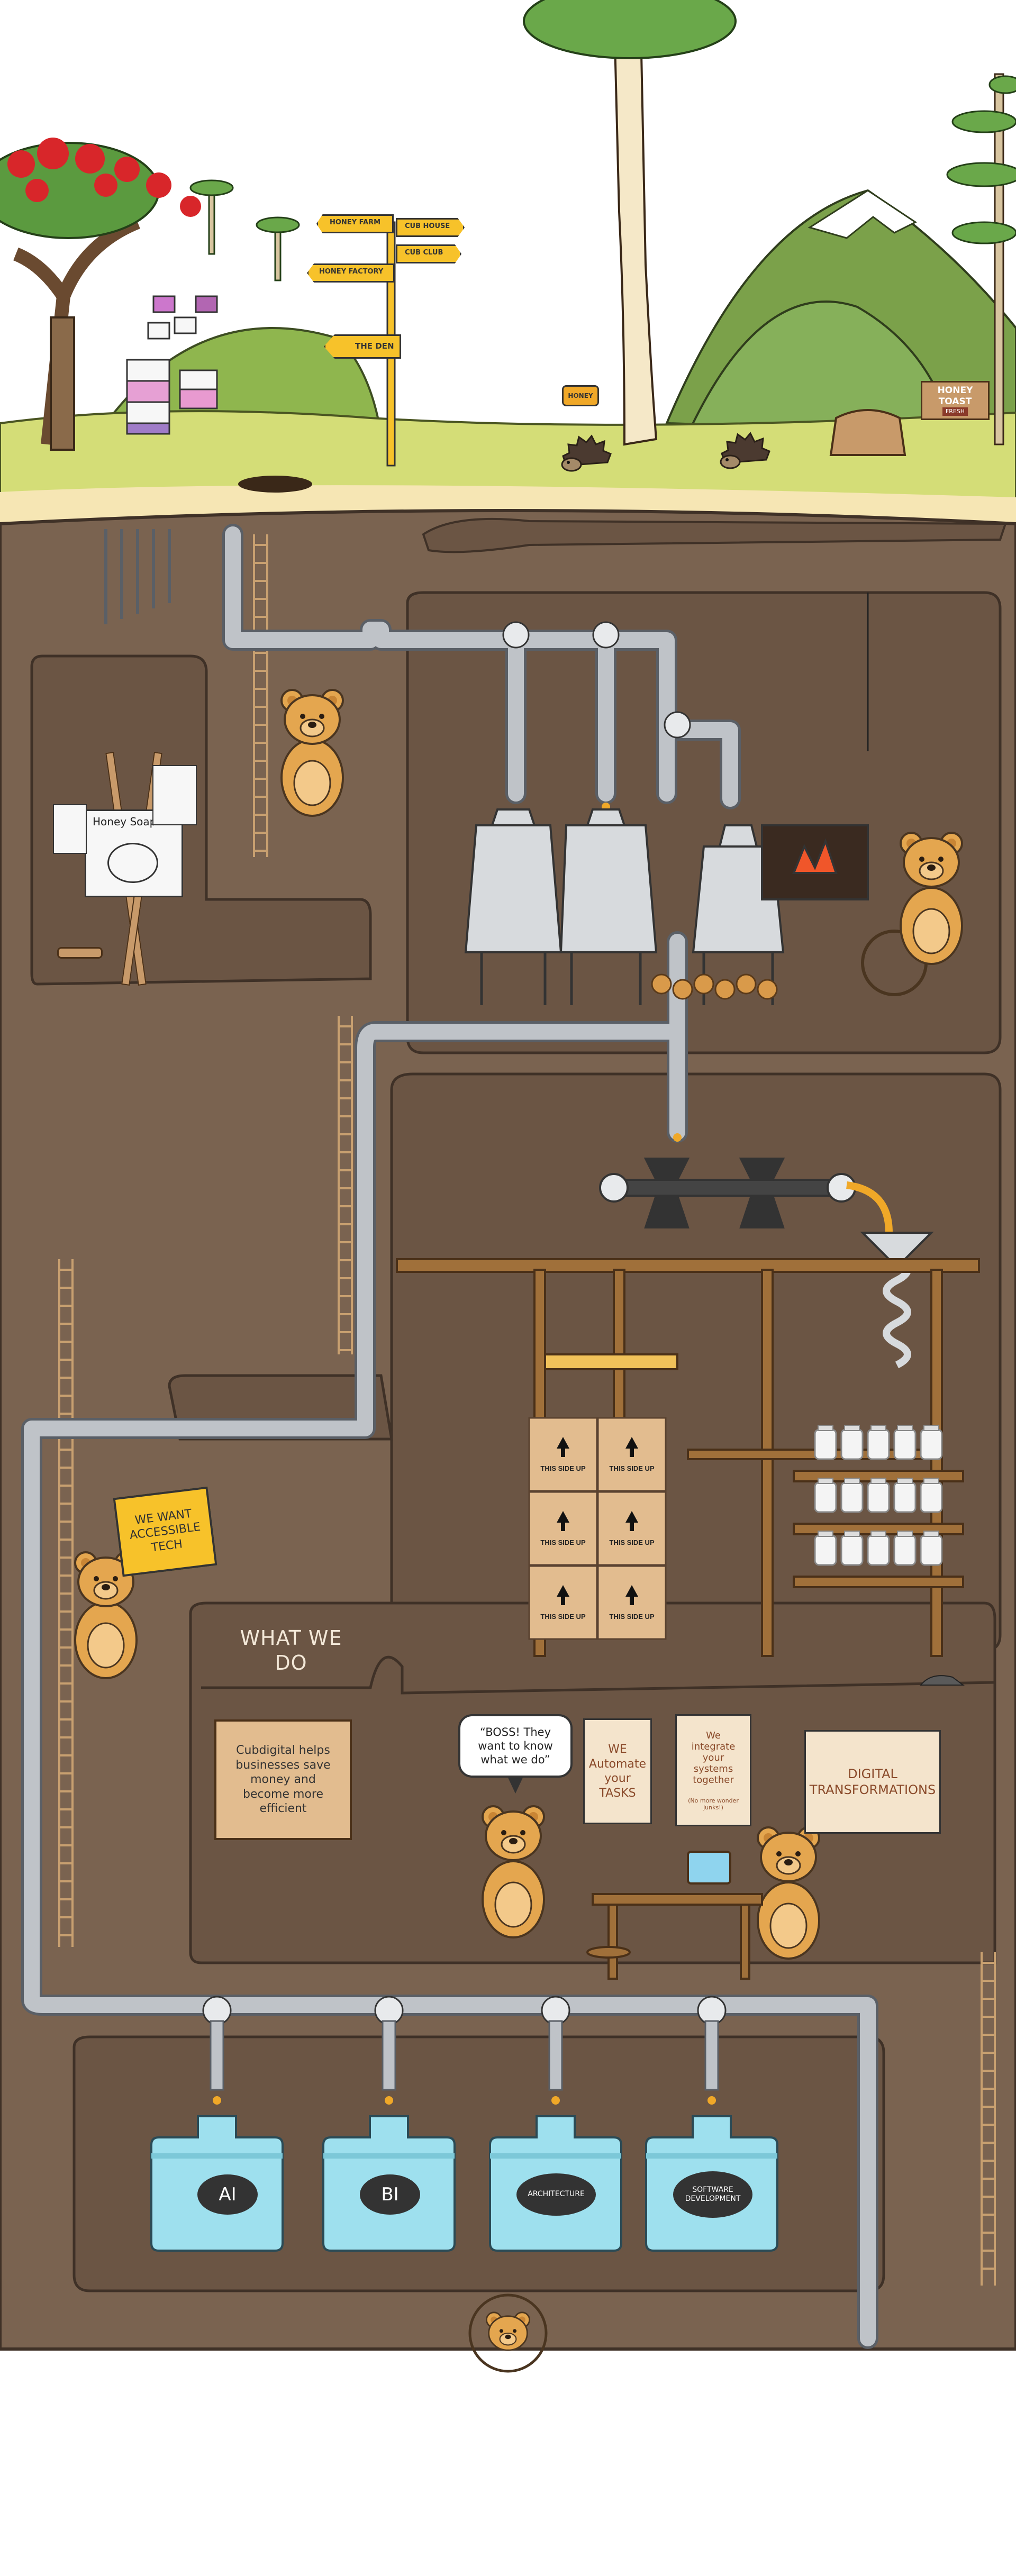  I want to click on sign-cub-club-label: CUB CLUB, so click(424, 253).